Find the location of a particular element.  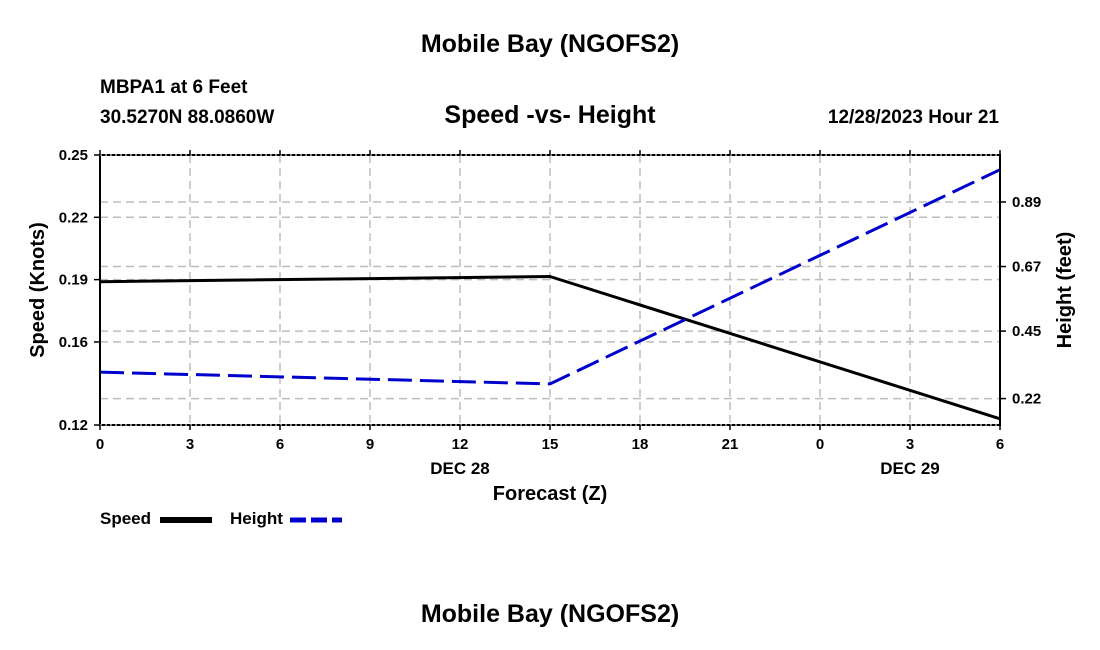

y-tick-label: 0.22 is located at coordinates (73, 217).